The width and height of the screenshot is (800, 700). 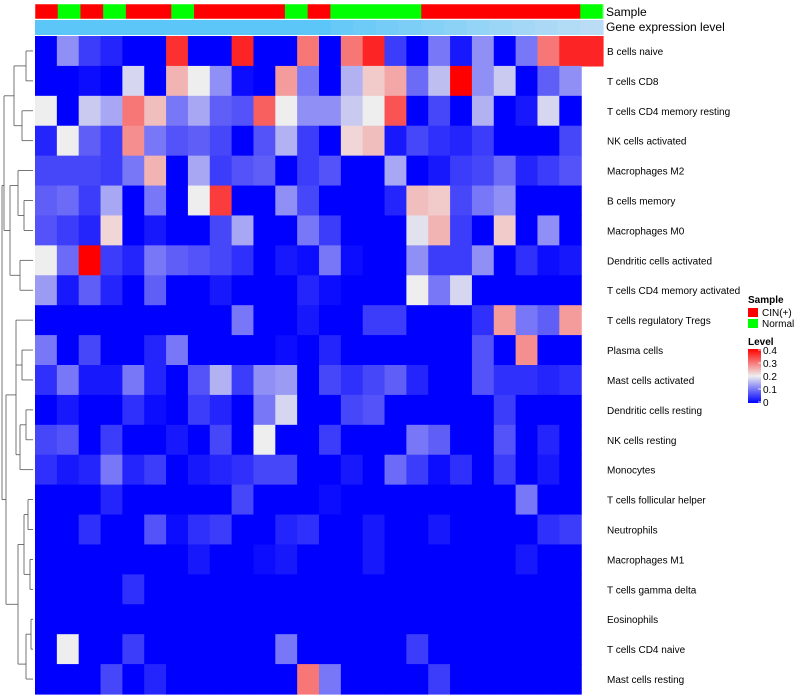 I want to click on row-label: T cells follicular helper, so click(x=656, y=501).